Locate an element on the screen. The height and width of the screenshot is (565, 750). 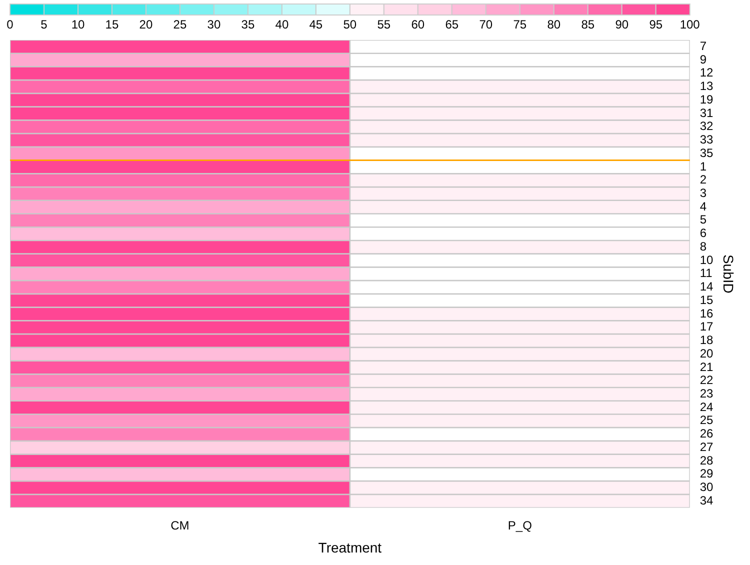
y-tick-label: 30 is located at coordinates (707, 487).